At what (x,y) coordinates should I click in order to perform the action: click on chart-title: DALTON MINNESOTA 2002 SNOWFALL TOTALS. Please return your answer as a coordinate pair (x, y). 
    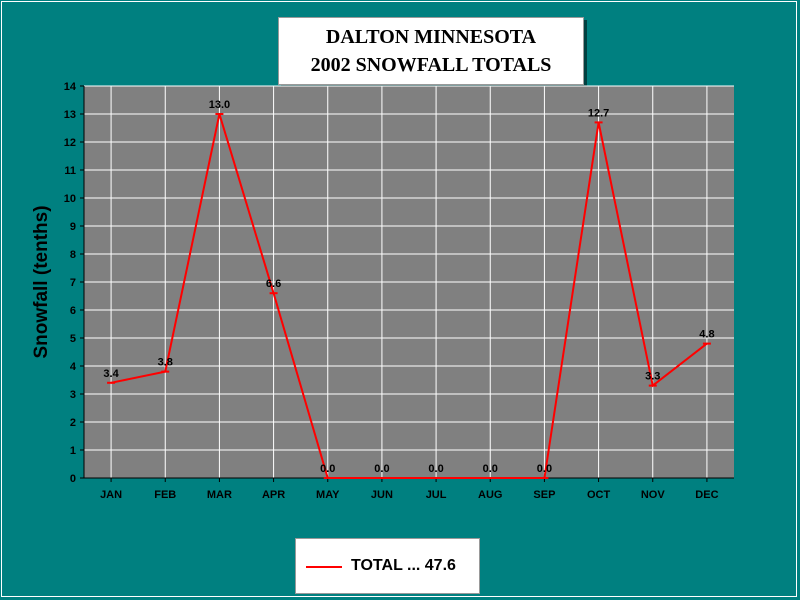
    Looking at the image, I should click on (431, 51).